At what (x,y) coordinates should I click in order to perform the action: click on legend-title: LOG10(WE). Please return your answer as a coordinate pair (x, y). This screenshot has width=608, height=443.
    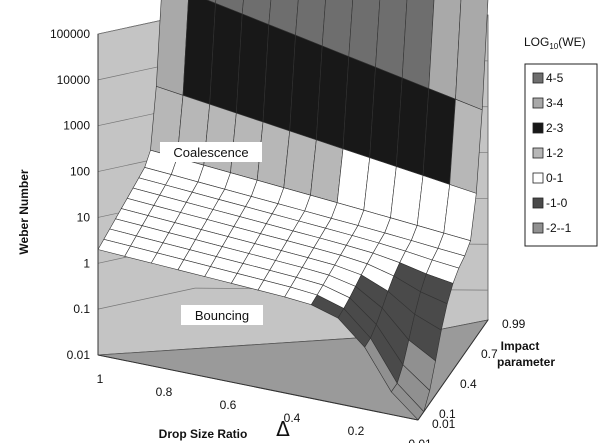
    Looking at the image, I should click on (555, 43).